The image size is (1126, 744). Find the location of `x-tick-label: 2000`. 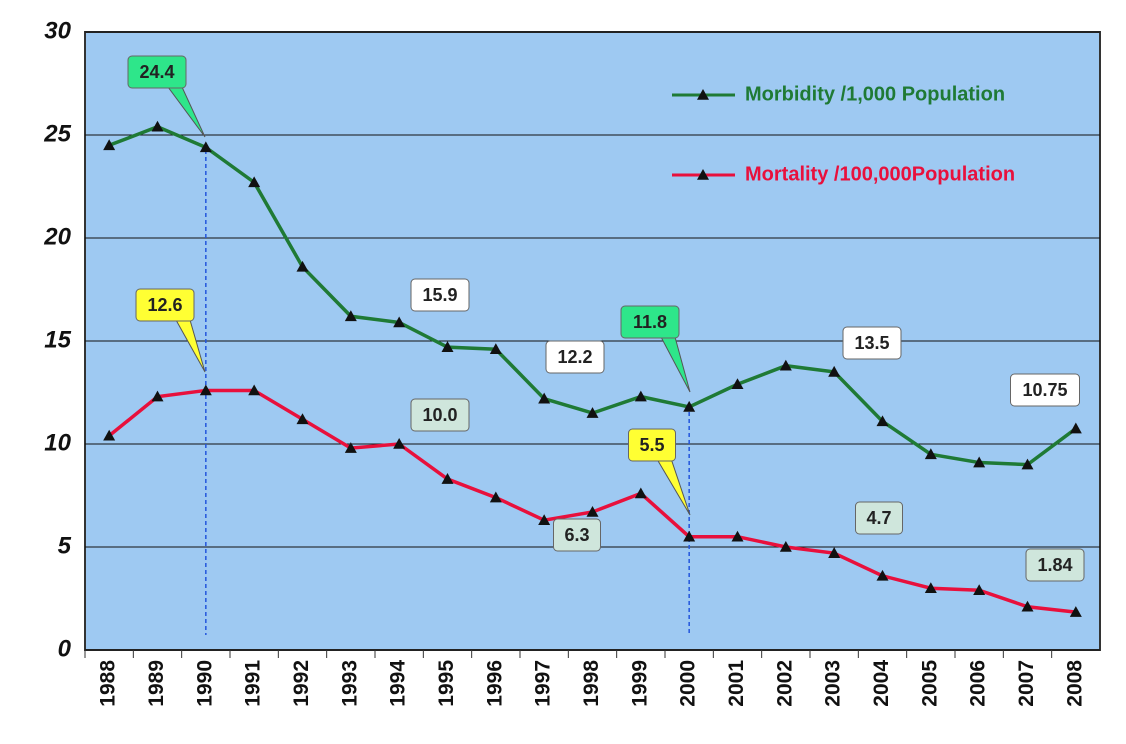

x-tick-label: 2000 is located at coordinates (688, 683).